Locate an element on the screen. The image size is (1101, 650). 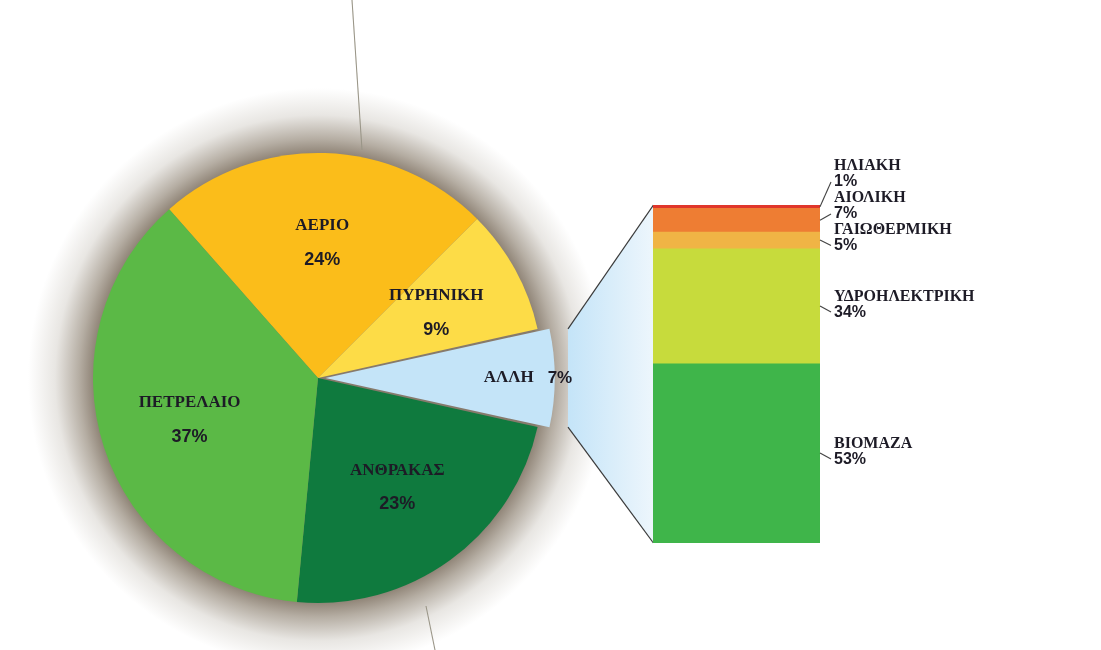
slice-label: ΑΕΡΙΟ is located at coordinates (322, 225).